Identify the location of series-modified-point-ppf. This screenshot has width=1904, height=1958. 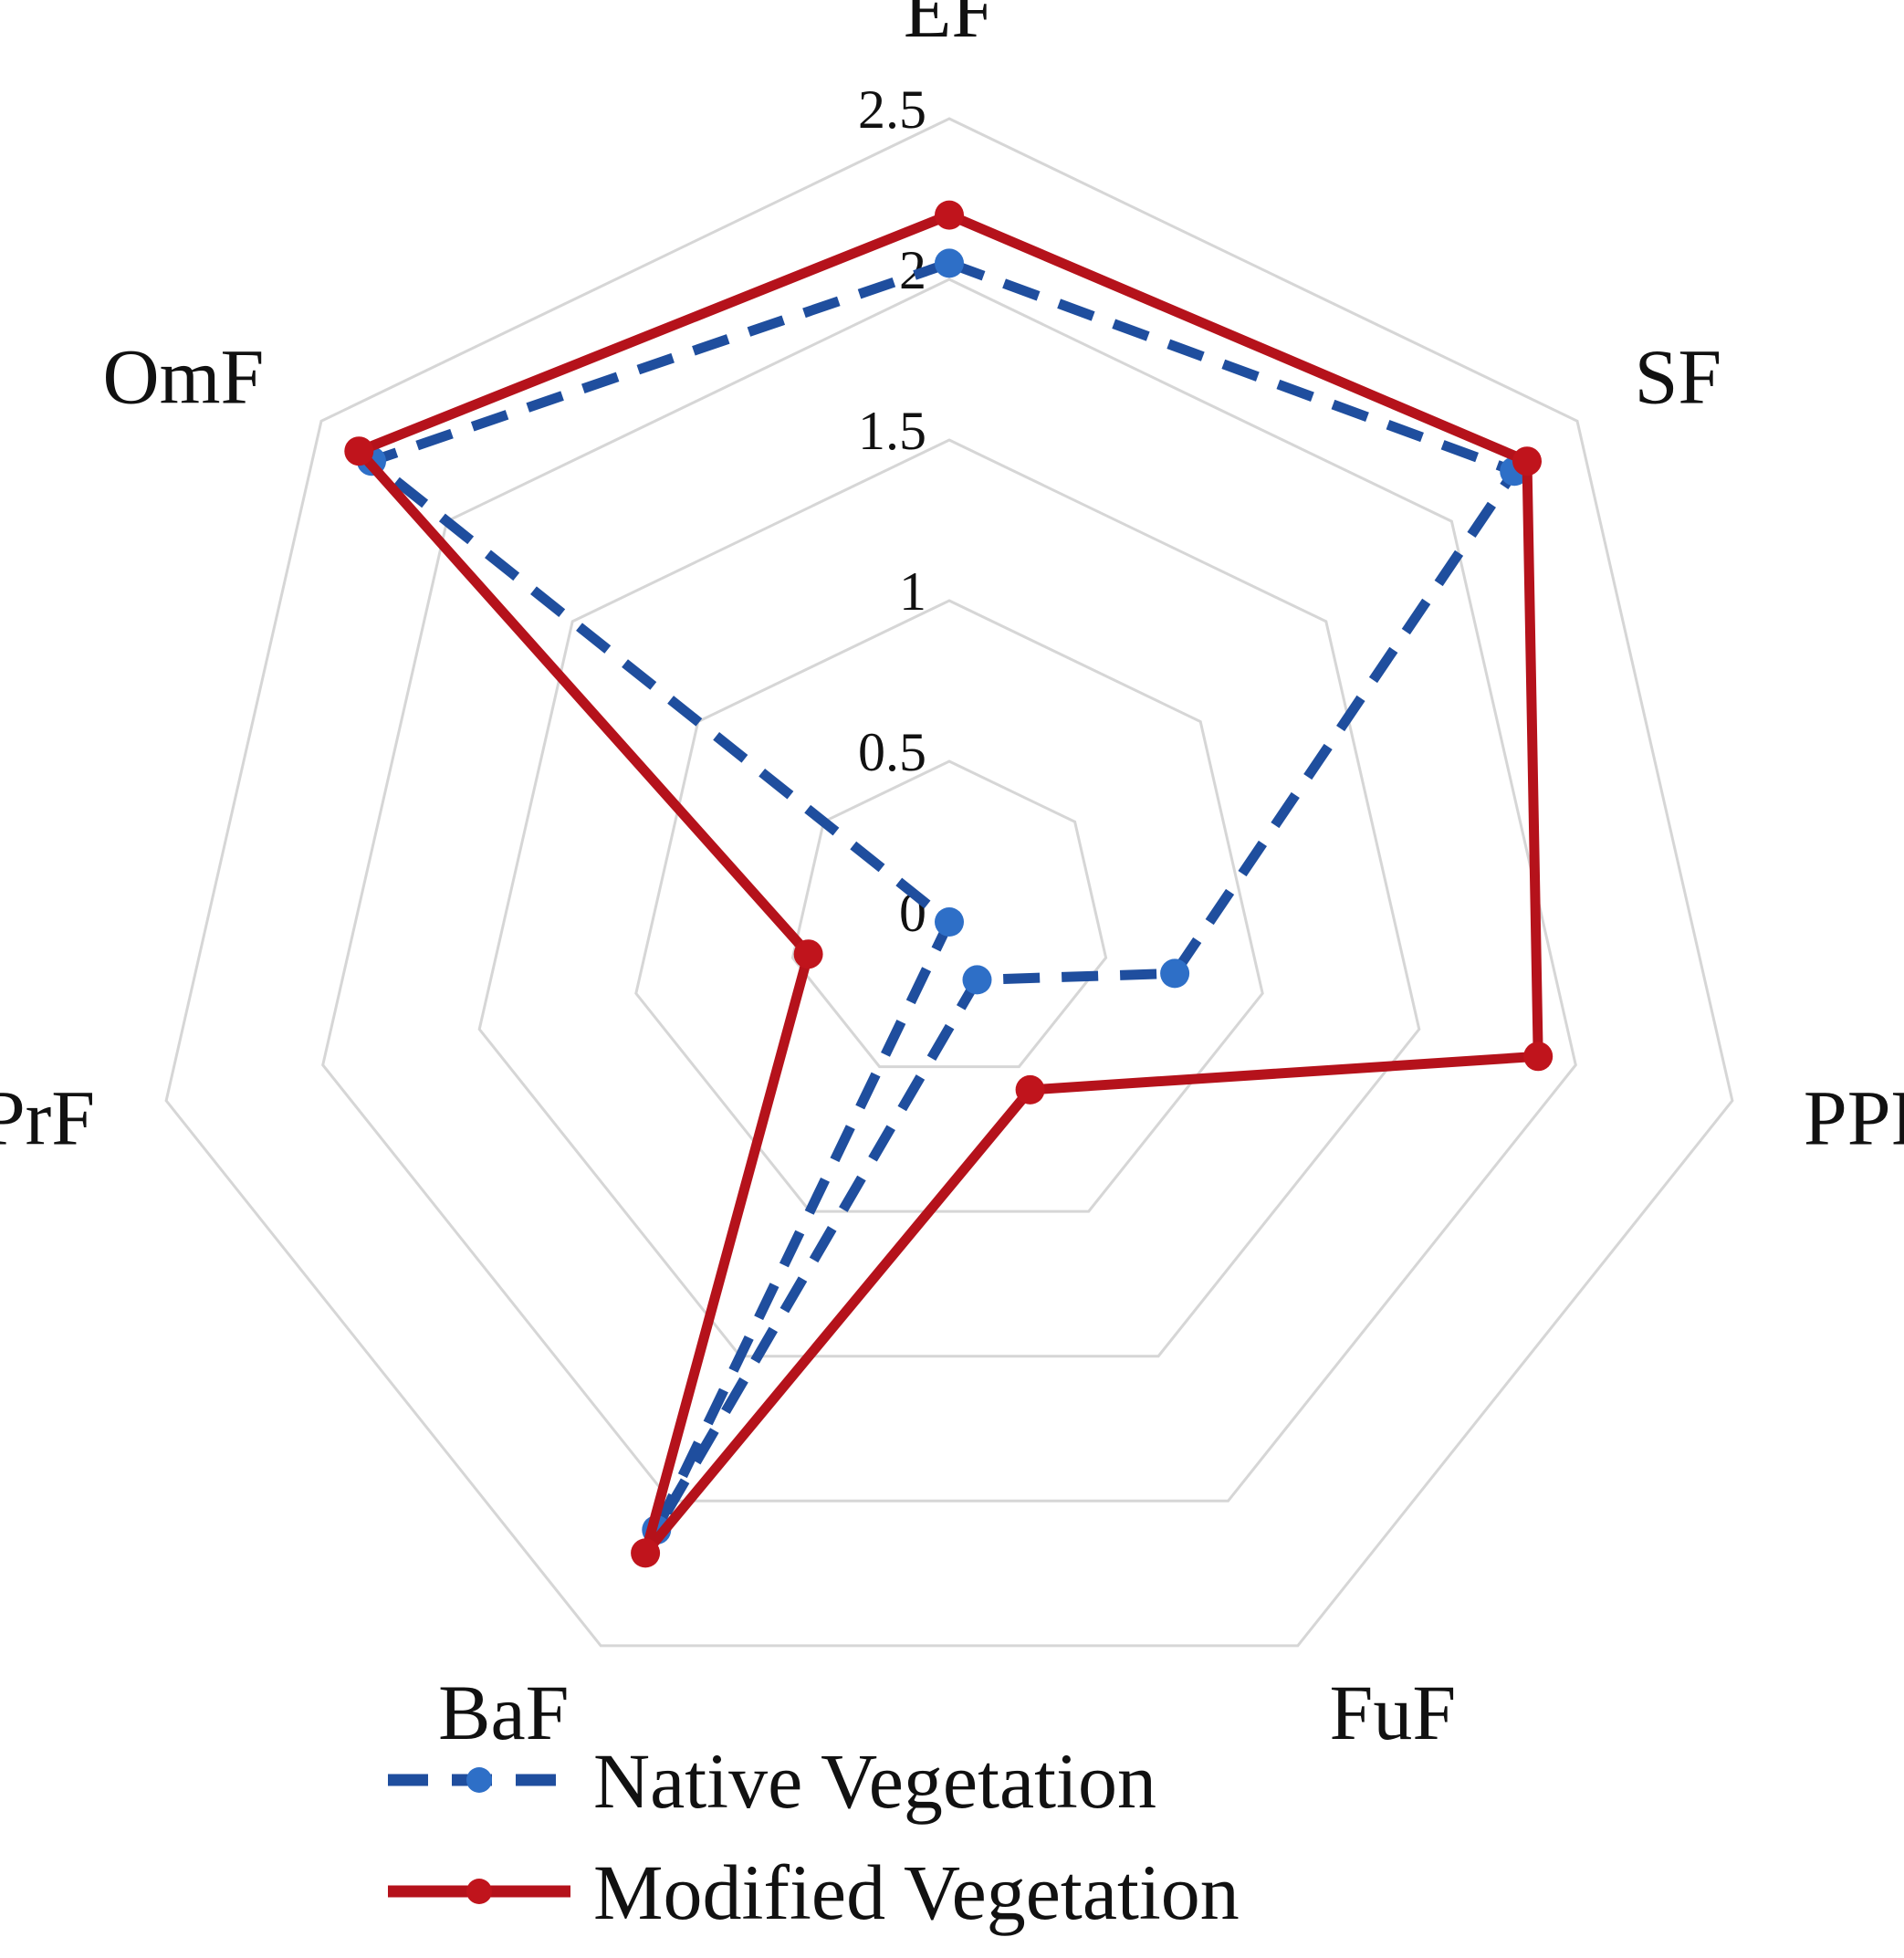
(1539, 1057).